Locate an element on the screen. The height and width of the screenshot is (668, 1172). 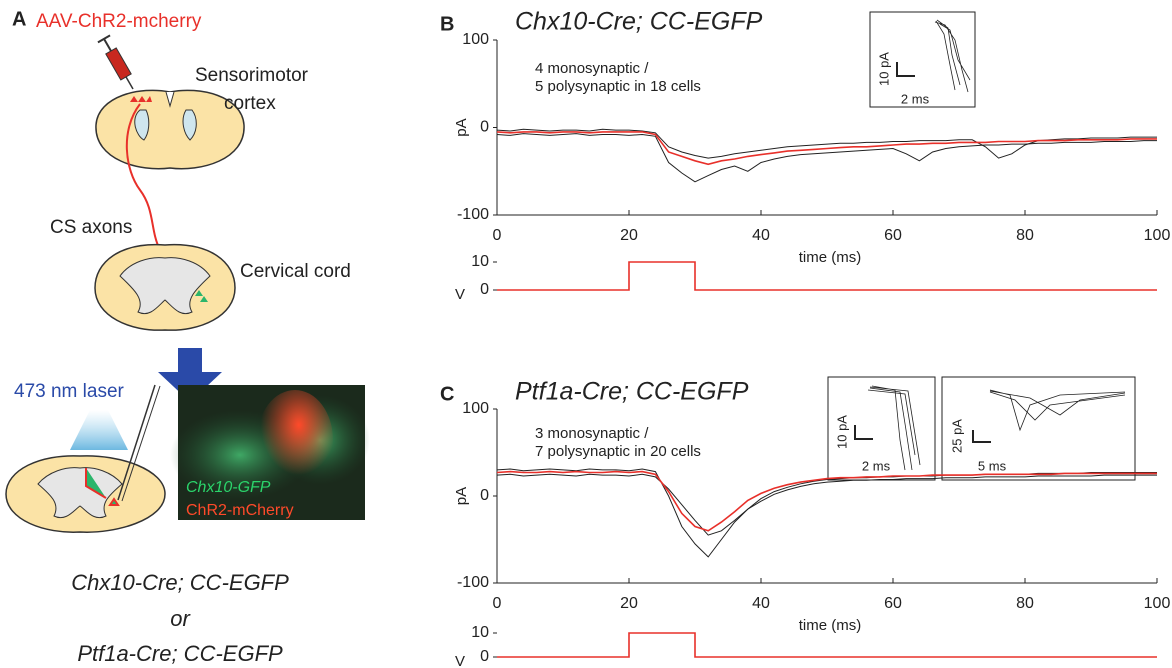
cortex-label: cortex is located at coordinates (250, 103).